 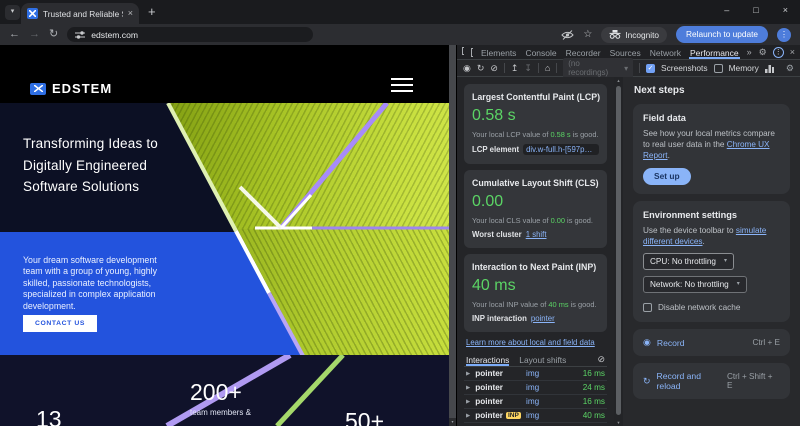 What do you see at coordinates (588, 34) in the screenshot?
I see `bookmark-star-icon: ☆` at bounding box center [588, 34].